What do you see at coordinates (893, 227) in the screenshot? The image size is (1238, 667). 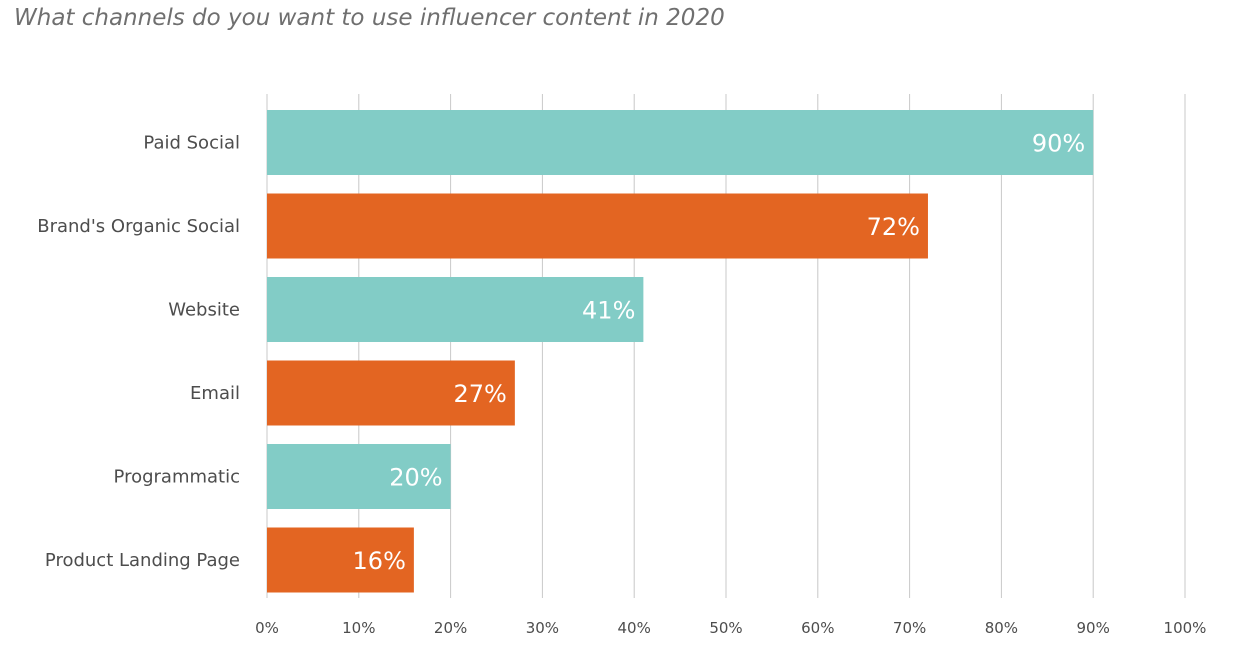 I see `data-label: 72%` at bounding box center [893, 227].